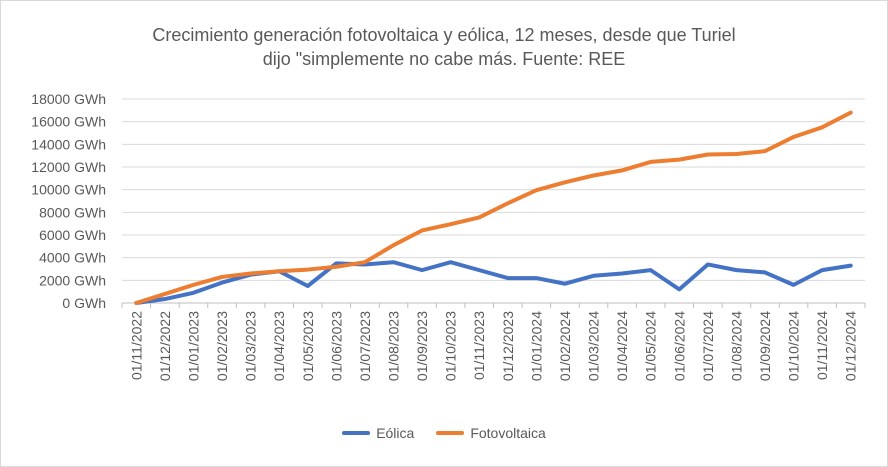 Image resolution: width=888 pixels, height=467 pixels. I want to click on x-tick-label: 01/02/2024, so click(565, 346).